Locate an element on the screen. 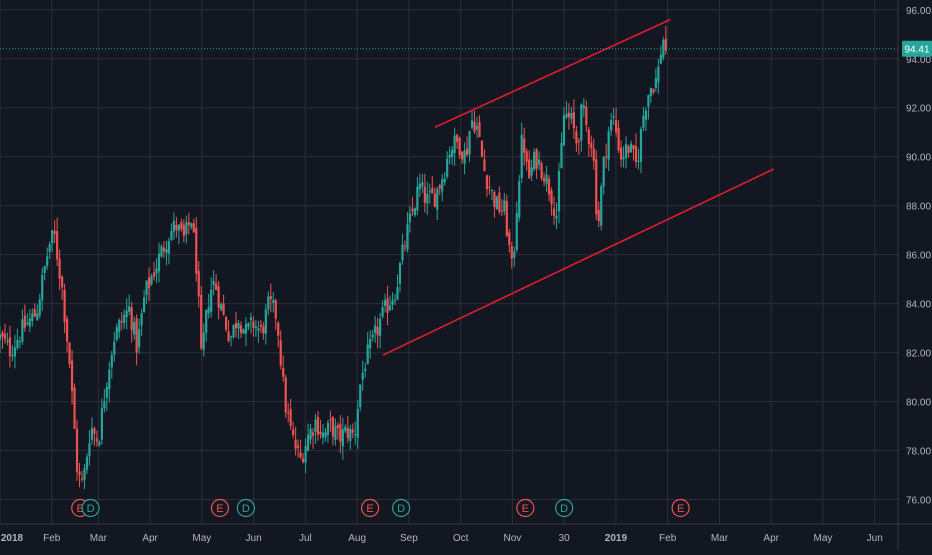 Image resolution: width=932 pixels, height=555 pixels. x-tick-label: 2018 is located at coordinates (12, 538).